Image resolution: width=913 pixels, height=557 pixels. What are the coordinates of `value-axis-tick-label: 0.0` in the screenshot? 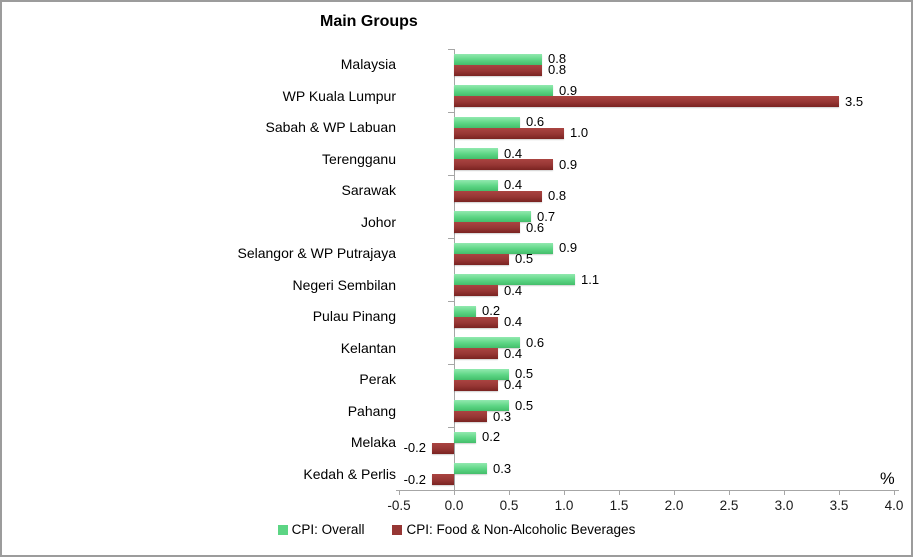 It's located at (454, 505).